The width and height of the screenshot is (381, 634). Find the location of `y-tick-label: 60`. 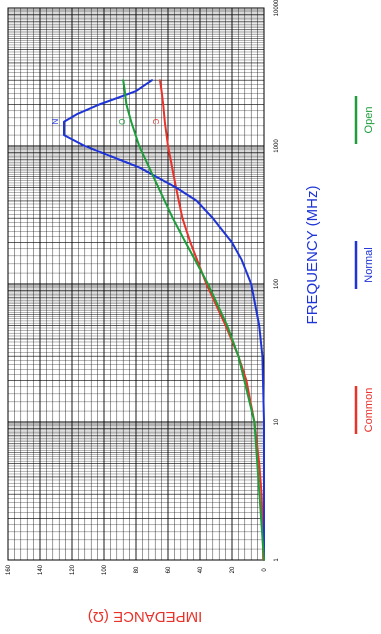

y-tick-label: 60 is located at coordinates (169, 569).